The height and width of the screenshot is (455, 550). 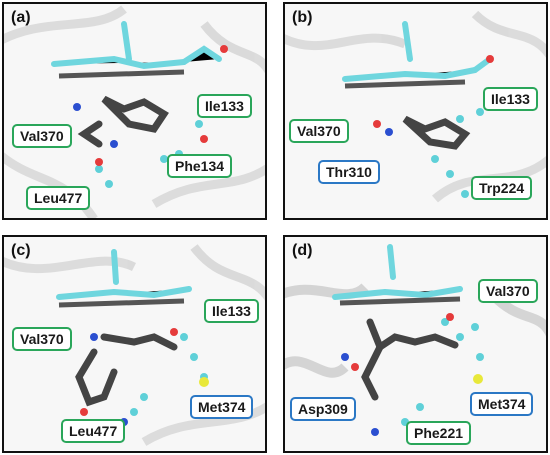 I want to click on panel-label: (a), so click(x=21, y=17).